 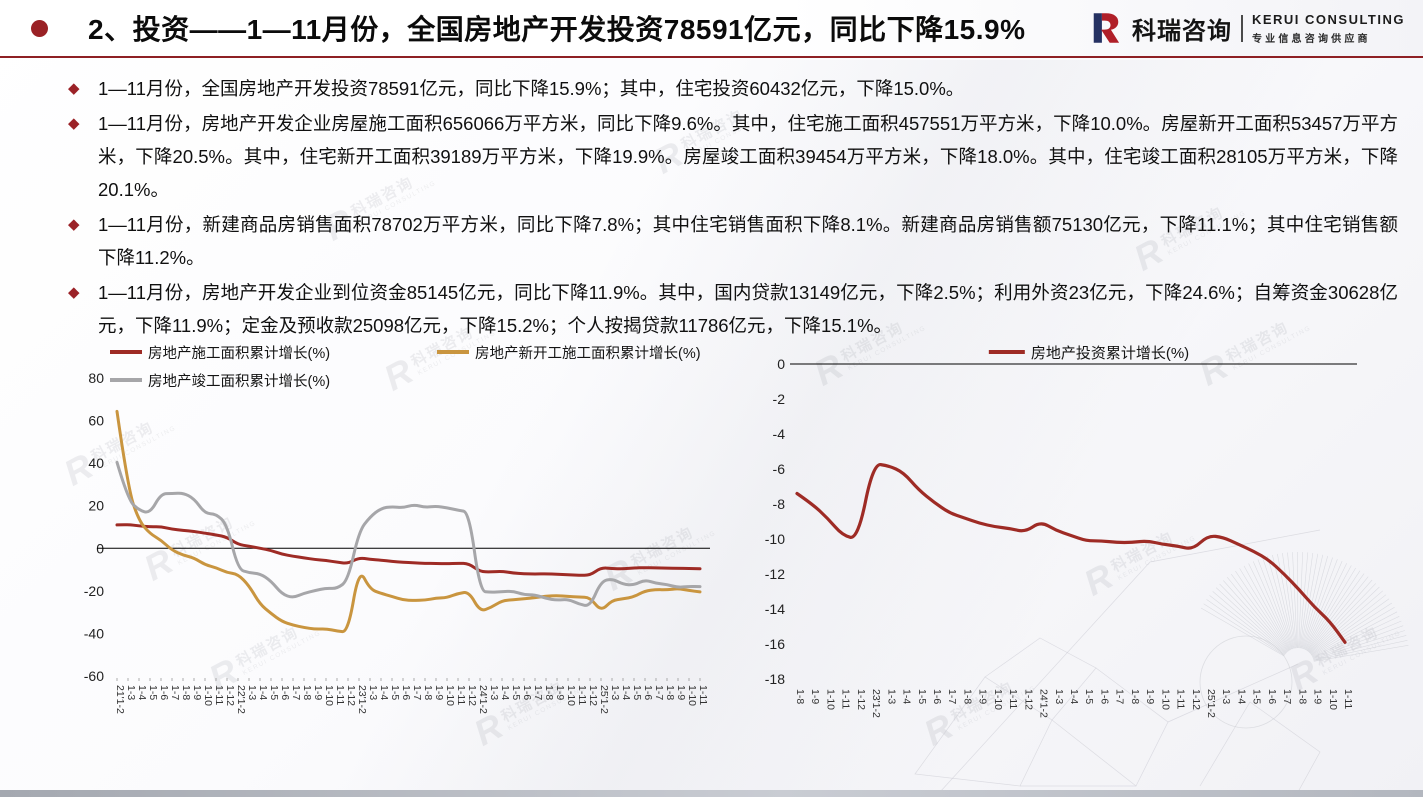 I want to click on logo-en-block: KERUI CONSULTING 专业信息咨询供应商, so click(x=1328, y=28).